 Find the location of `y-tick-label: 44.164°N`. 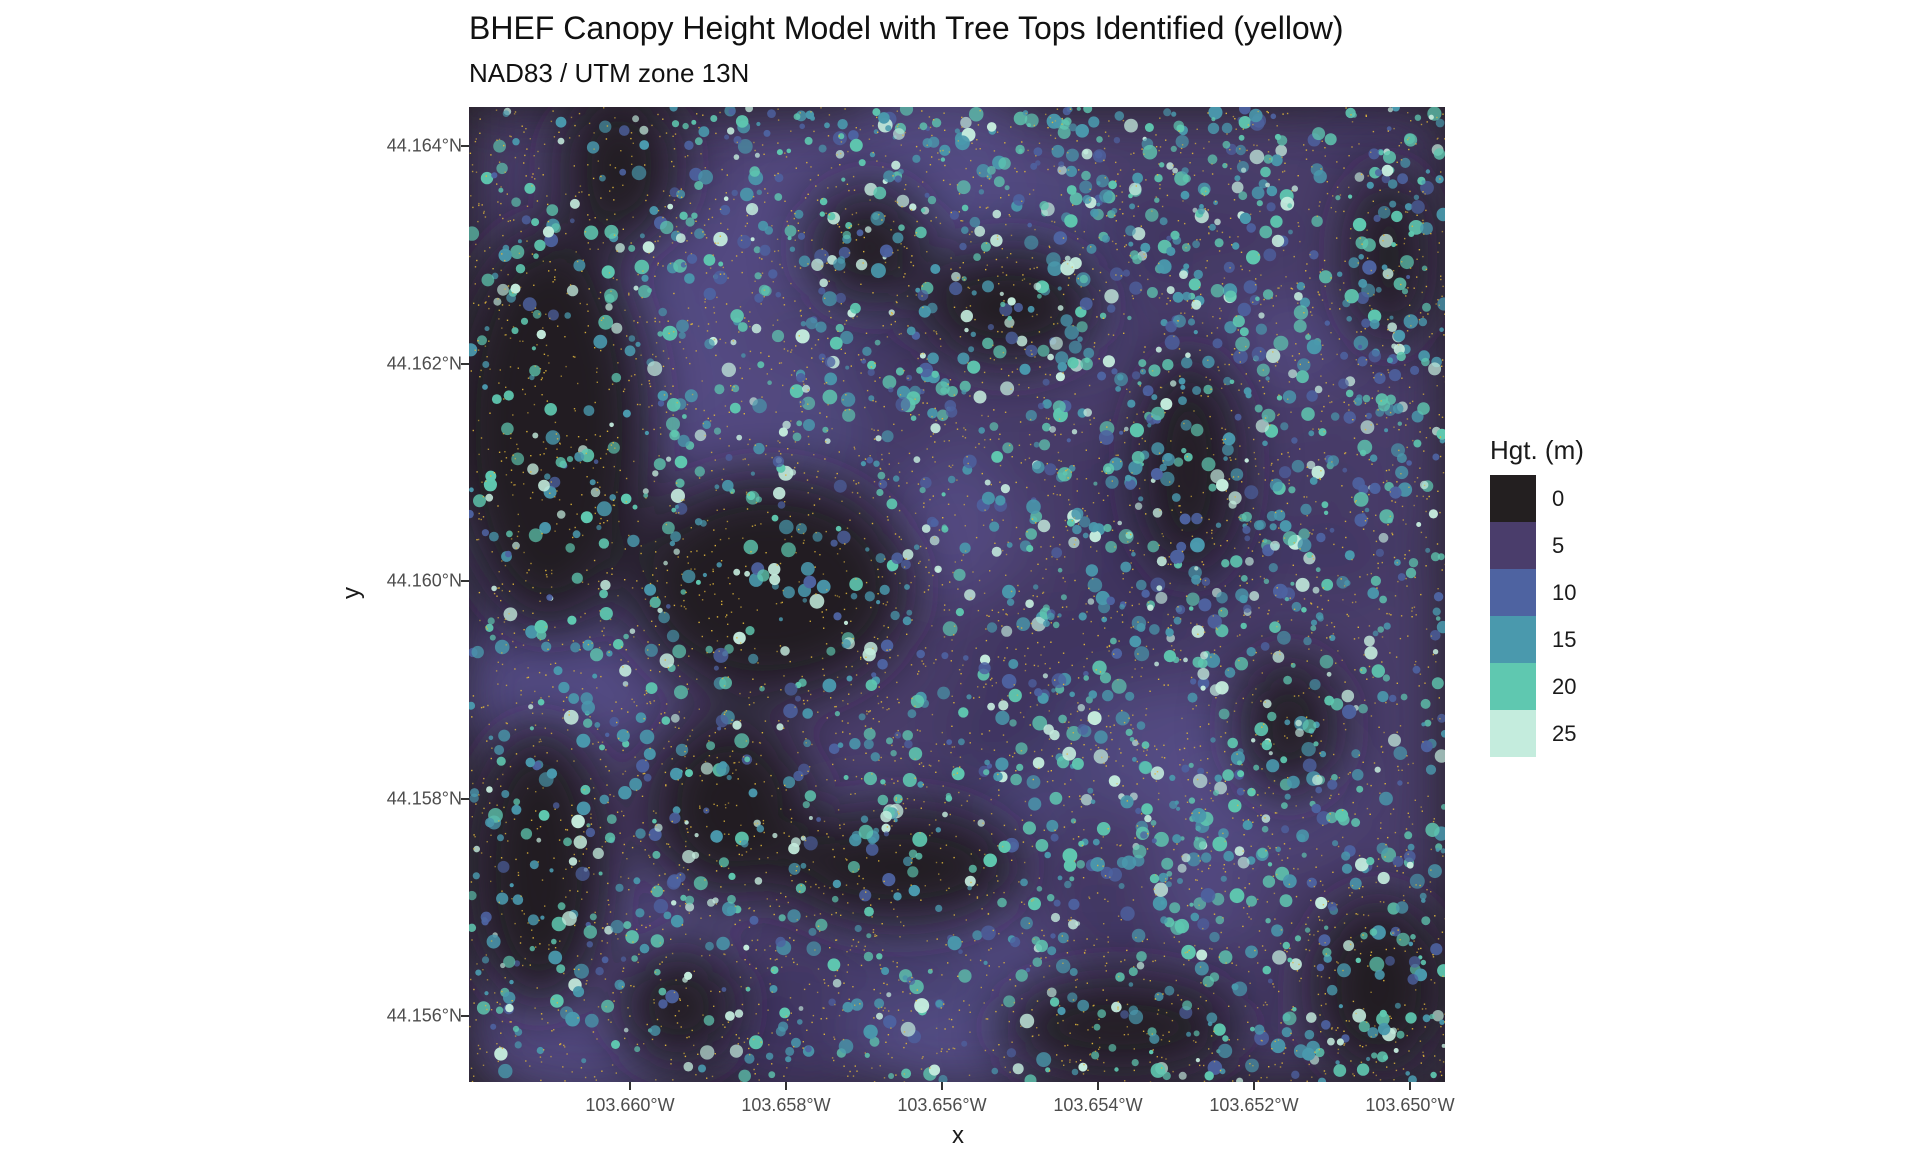

y-tick-label: 44.164°N is located at coordinates (424, 145).